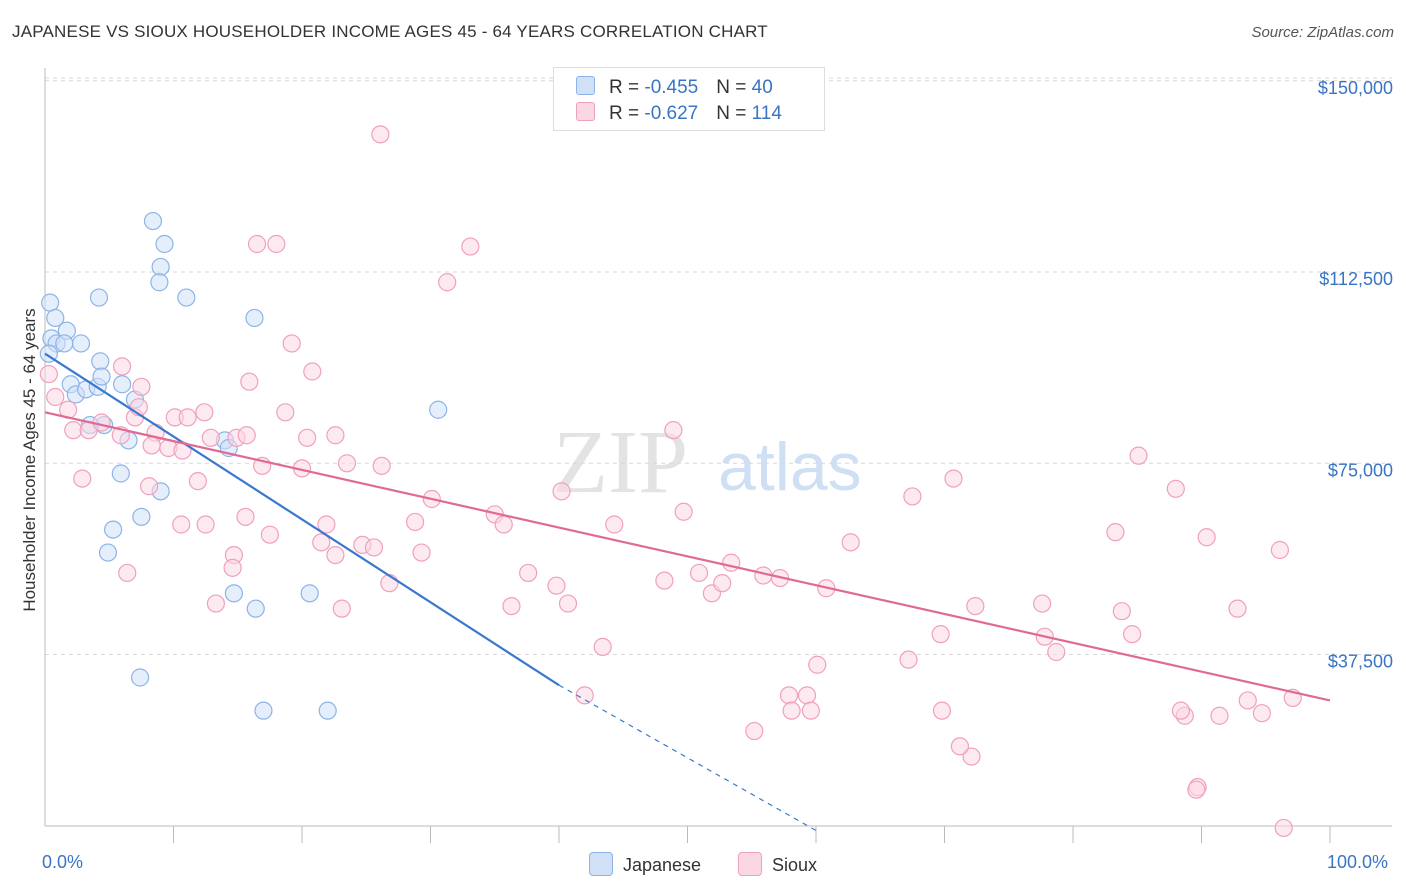  What do you see at coordinates (302, 519) in the screenshot?
I see `japanese-trend-line` at bounding box center [302, 519].